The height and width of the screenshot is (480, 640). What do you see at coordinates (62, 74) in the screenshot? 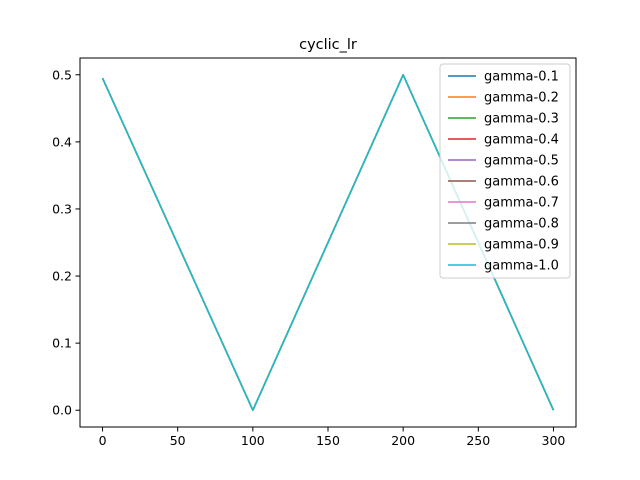
I see `y-tick-label: 0.5` at bounding box center [62, 74].